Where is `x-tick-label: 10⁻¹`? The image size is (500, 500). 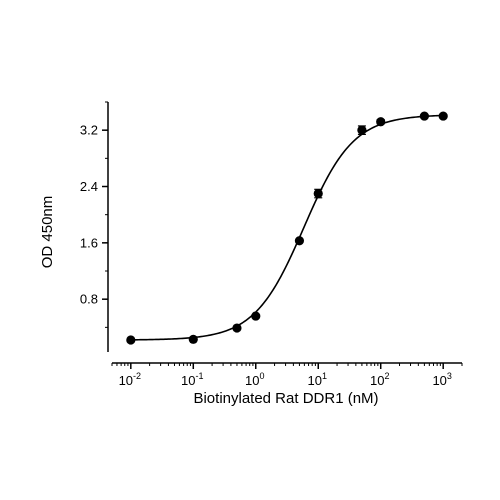 x-tick-label: 10⁻¹ is located at coordinates (192, 379).